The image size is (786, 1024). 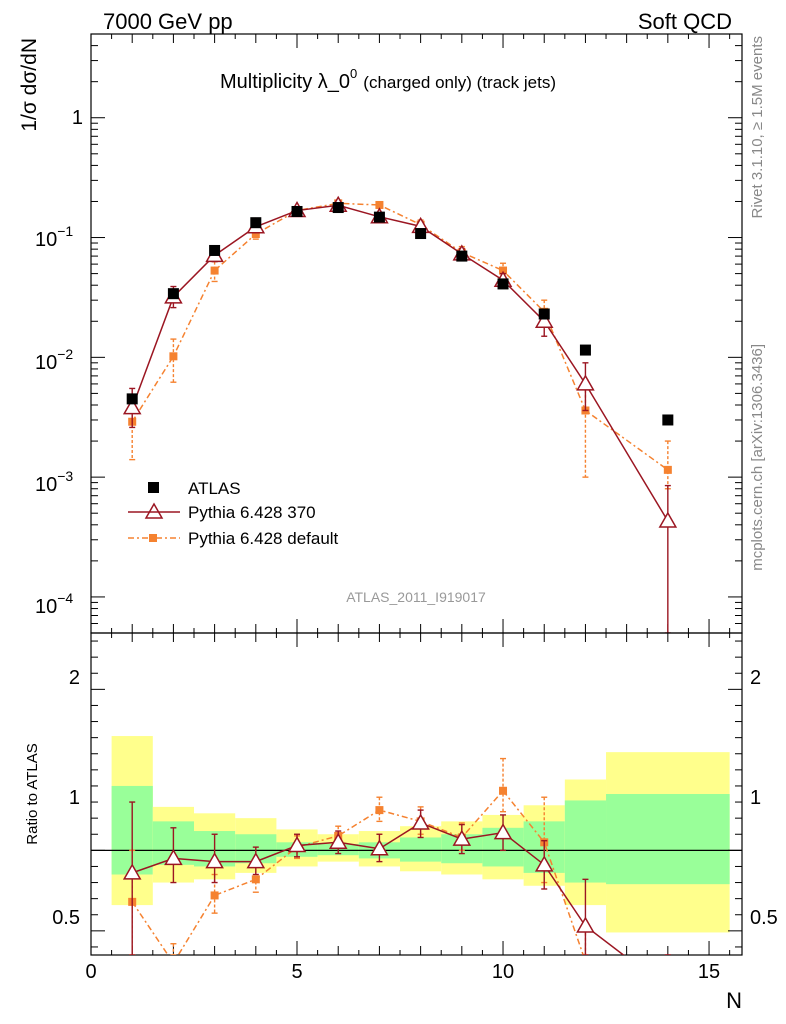 I want to click on x-axis-label: N, so click(x=734, y=1000).